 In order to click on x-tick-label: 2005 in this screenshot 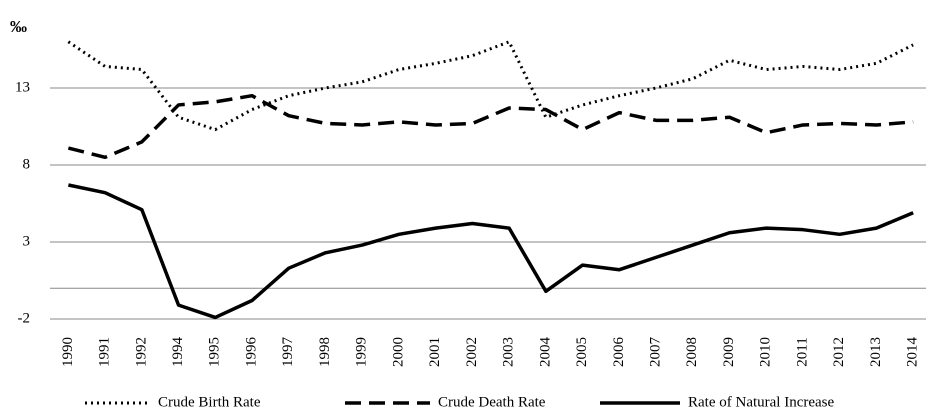, I will do `click(582, 352)`.